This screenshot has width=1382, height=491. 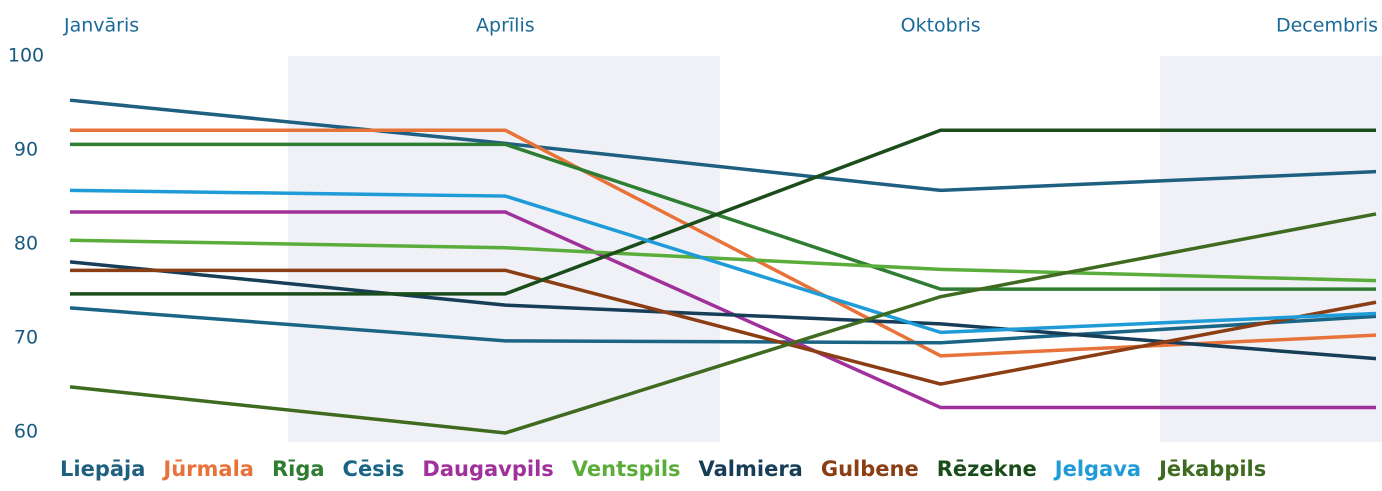 I want to click on legend-label: Liepāja, so click(x=102, y=469).